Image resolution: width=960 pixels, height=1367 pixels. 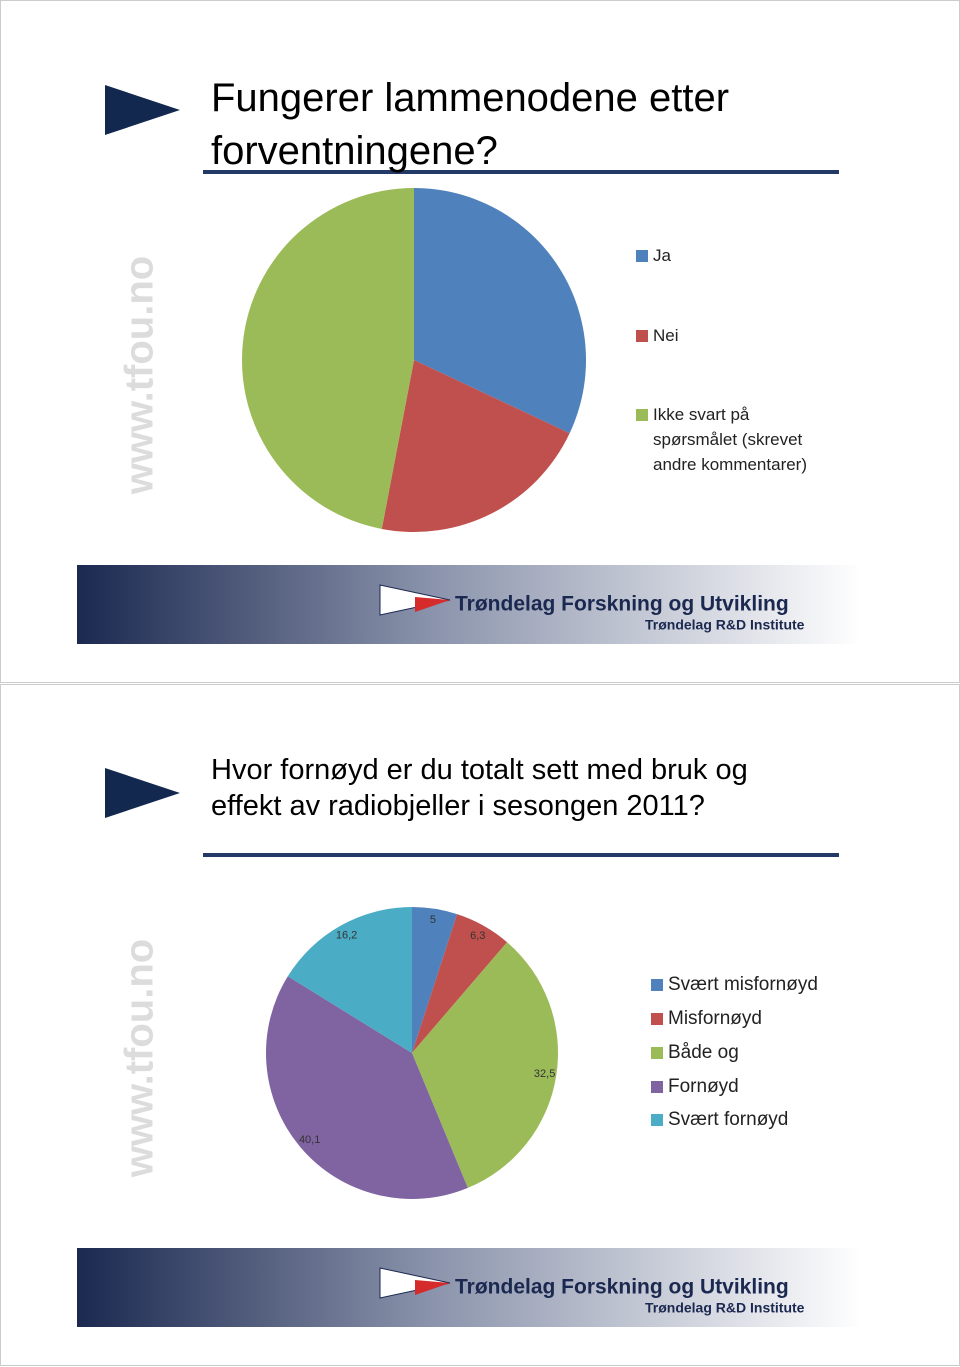 I want to click on legend-label: Svært fornøyd, so click(x=728, y=1119).